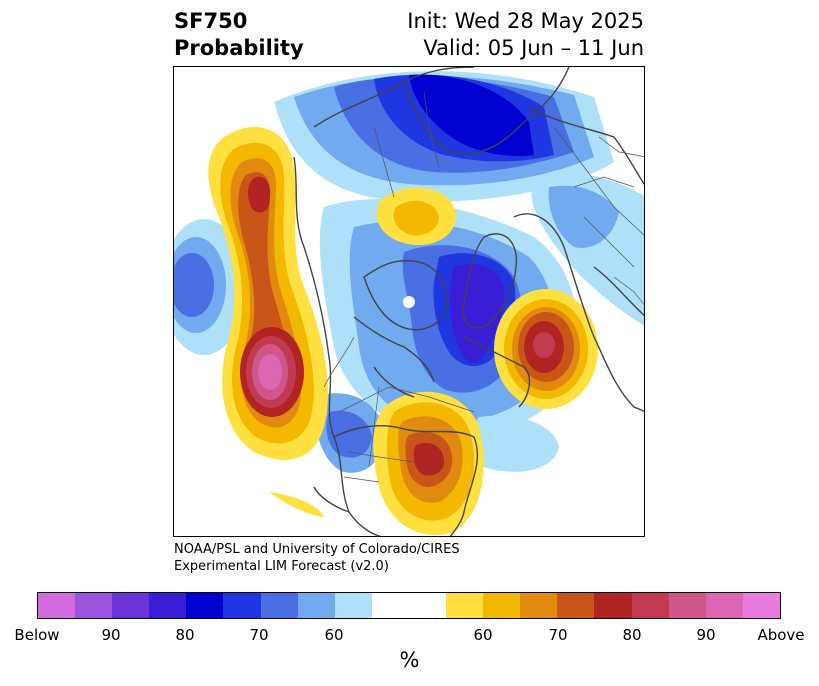 The width and height of the screenshot is (819, 686). I want to click on southwest-below-anomaly, so click(436, 433).